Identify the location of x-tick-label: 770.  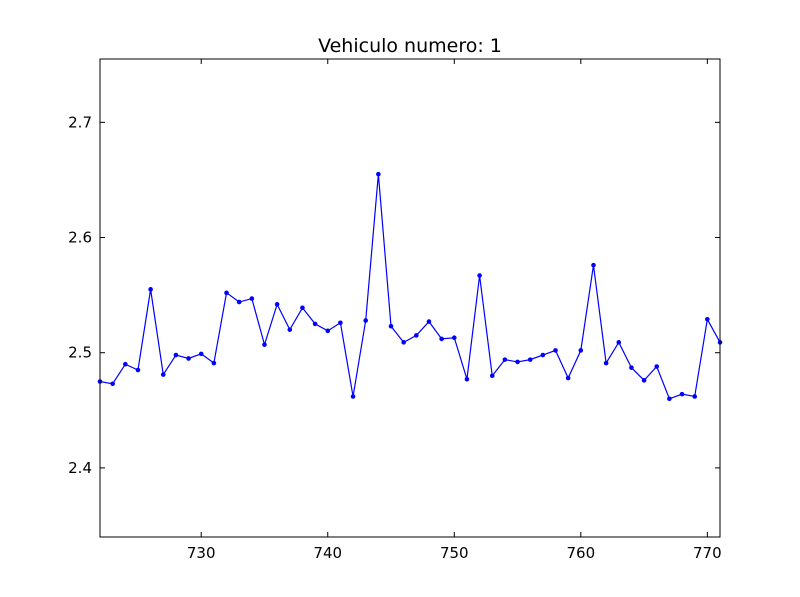
(707, 553).